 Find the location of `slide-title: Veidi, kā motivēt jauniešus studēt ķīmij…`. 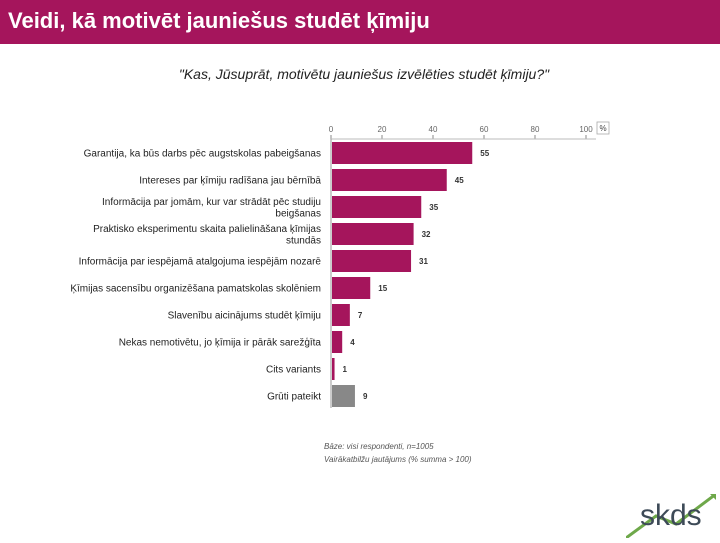

slide-title: Veidi, kā motivēt jauniešus studēt ķīmij… is located at coordinates (219, 20).